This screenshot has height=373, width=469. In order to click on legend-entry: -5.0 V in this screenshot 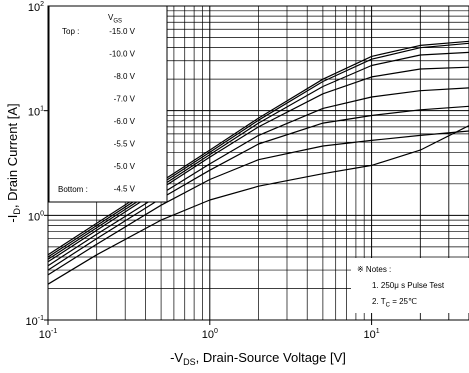, I will do `click(125, 166)`.